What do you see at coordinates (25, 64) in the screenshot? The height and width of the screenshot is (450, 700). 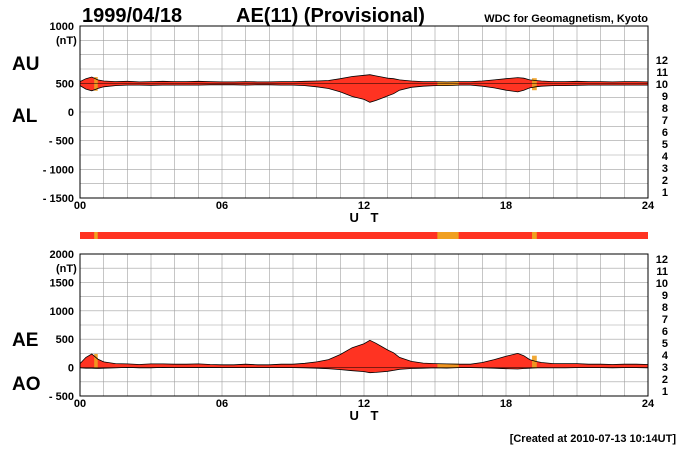 I see `au-label: AU` at bounding box center [25, 64].